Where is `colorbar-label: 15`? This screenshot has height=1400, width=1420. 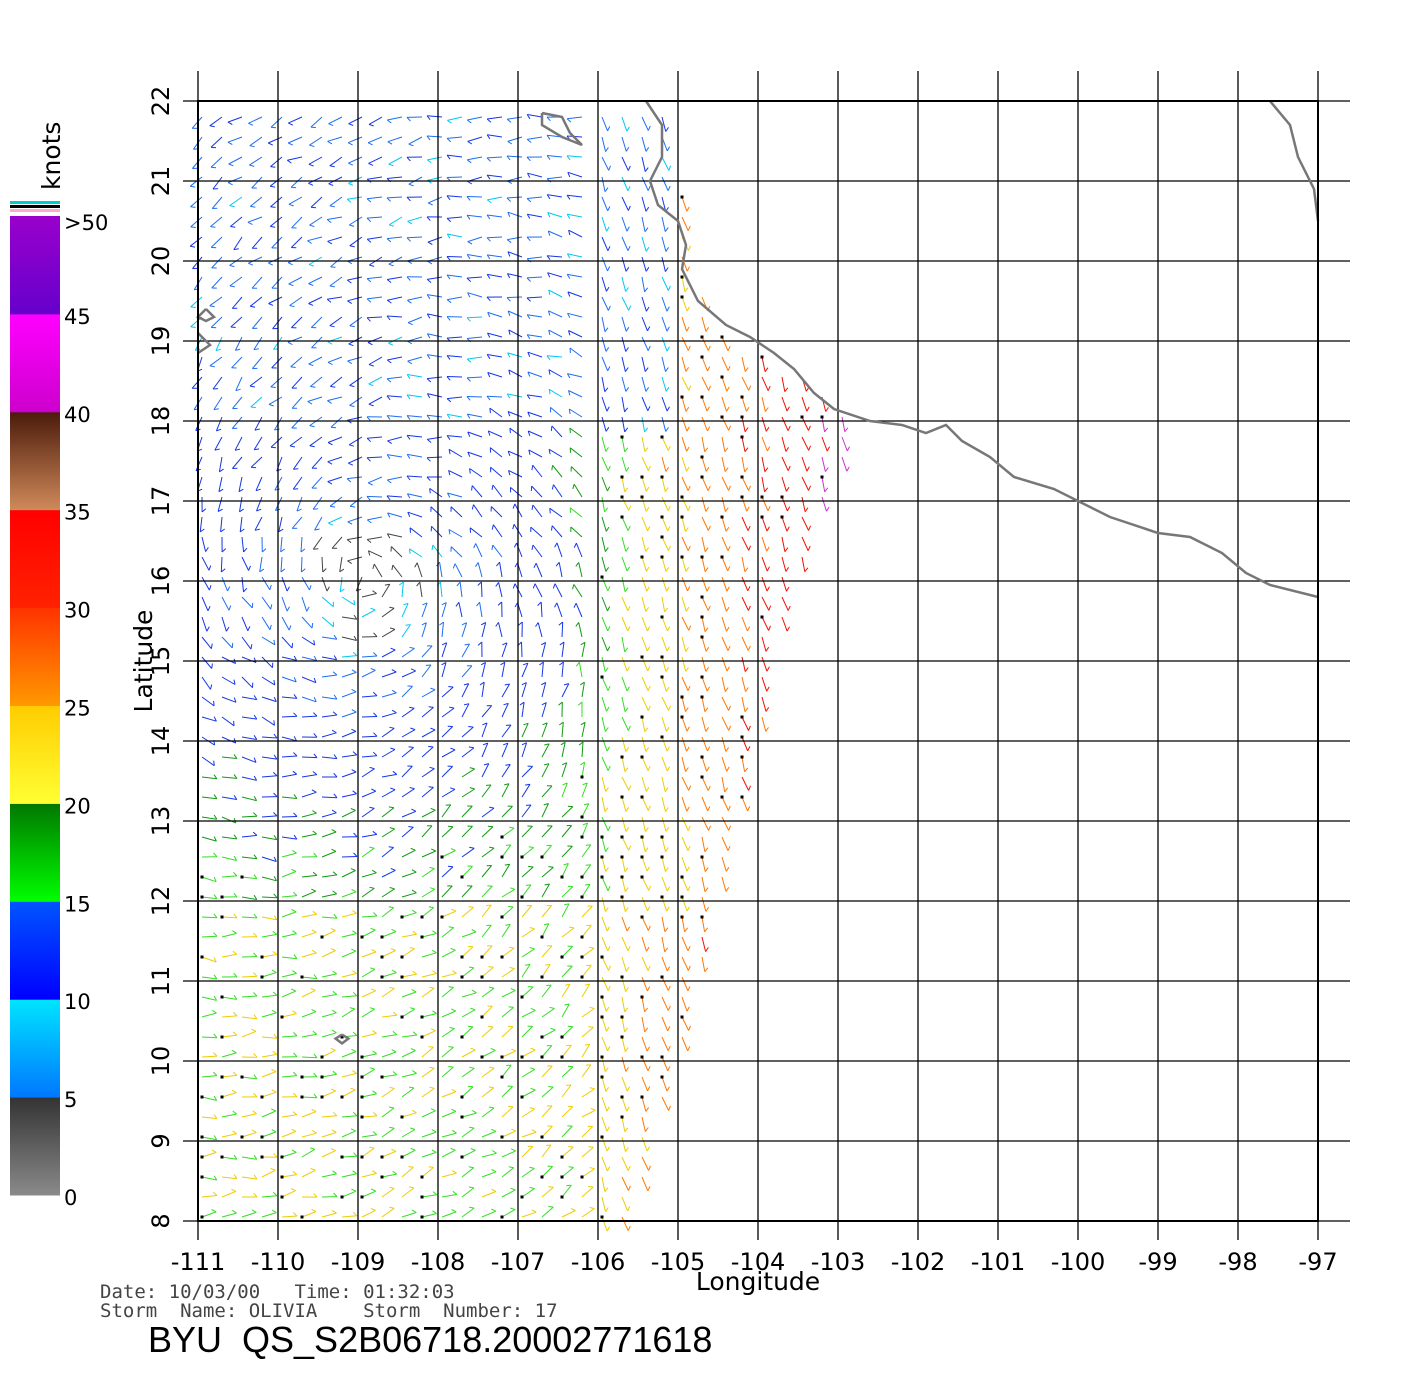 colorbar-label: 15 is located at coordinates (77, 904).